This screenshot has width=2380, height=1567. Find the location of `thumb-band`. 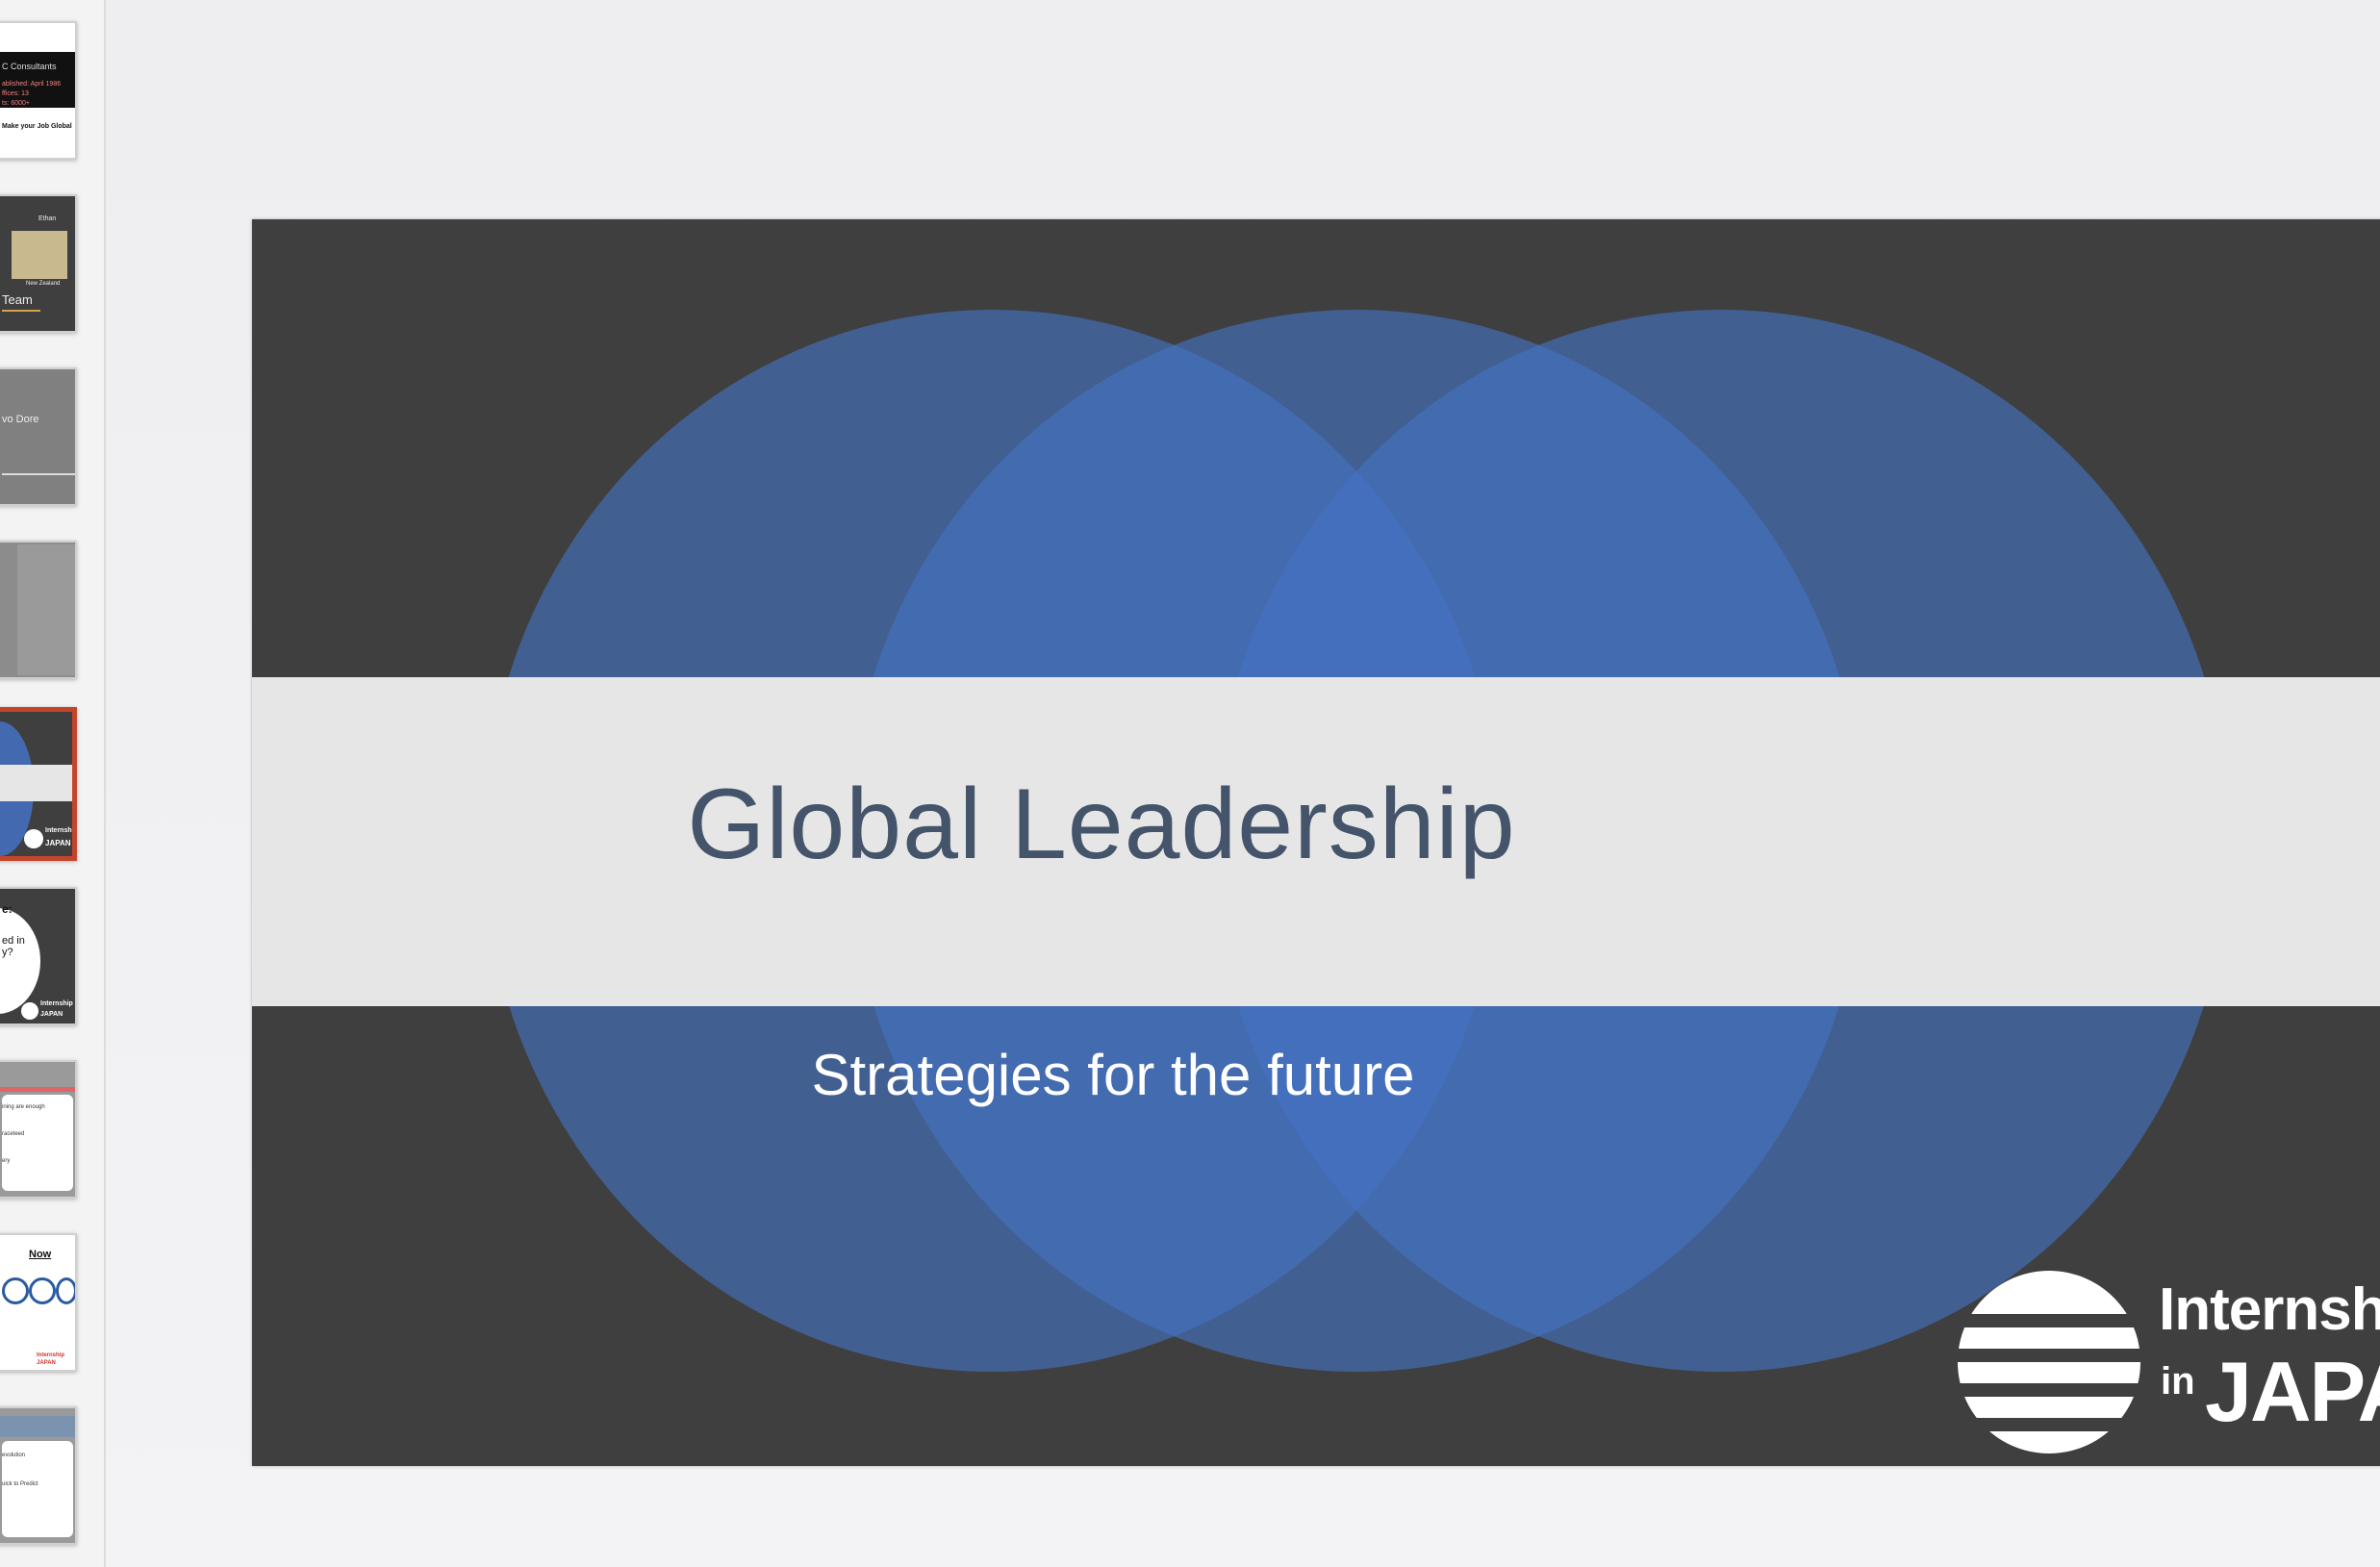

thumb-band is located at coordinates (36, 783).